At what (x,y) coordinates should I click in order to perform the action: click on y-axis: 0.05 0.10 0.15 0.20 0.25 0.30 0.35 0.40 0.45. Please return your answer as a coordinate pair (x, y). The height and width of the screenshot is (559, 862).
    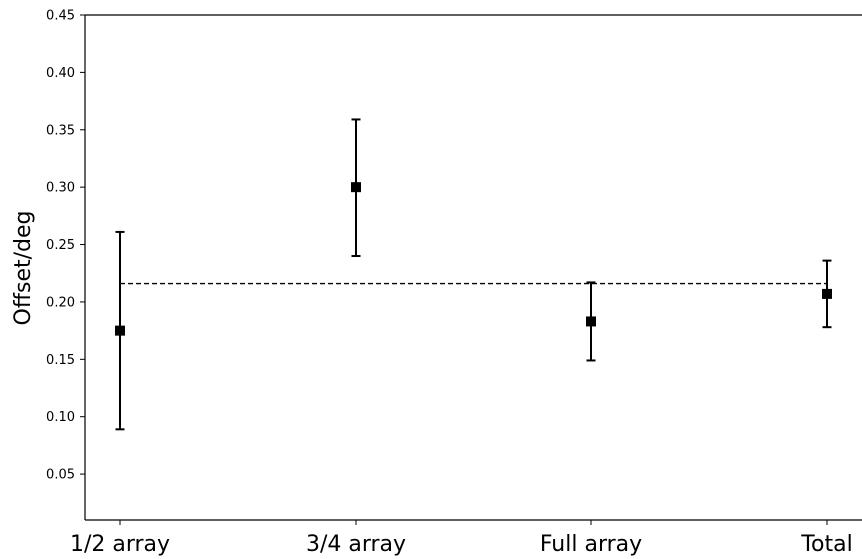
    Looking at the image, I should click on (65, 246).